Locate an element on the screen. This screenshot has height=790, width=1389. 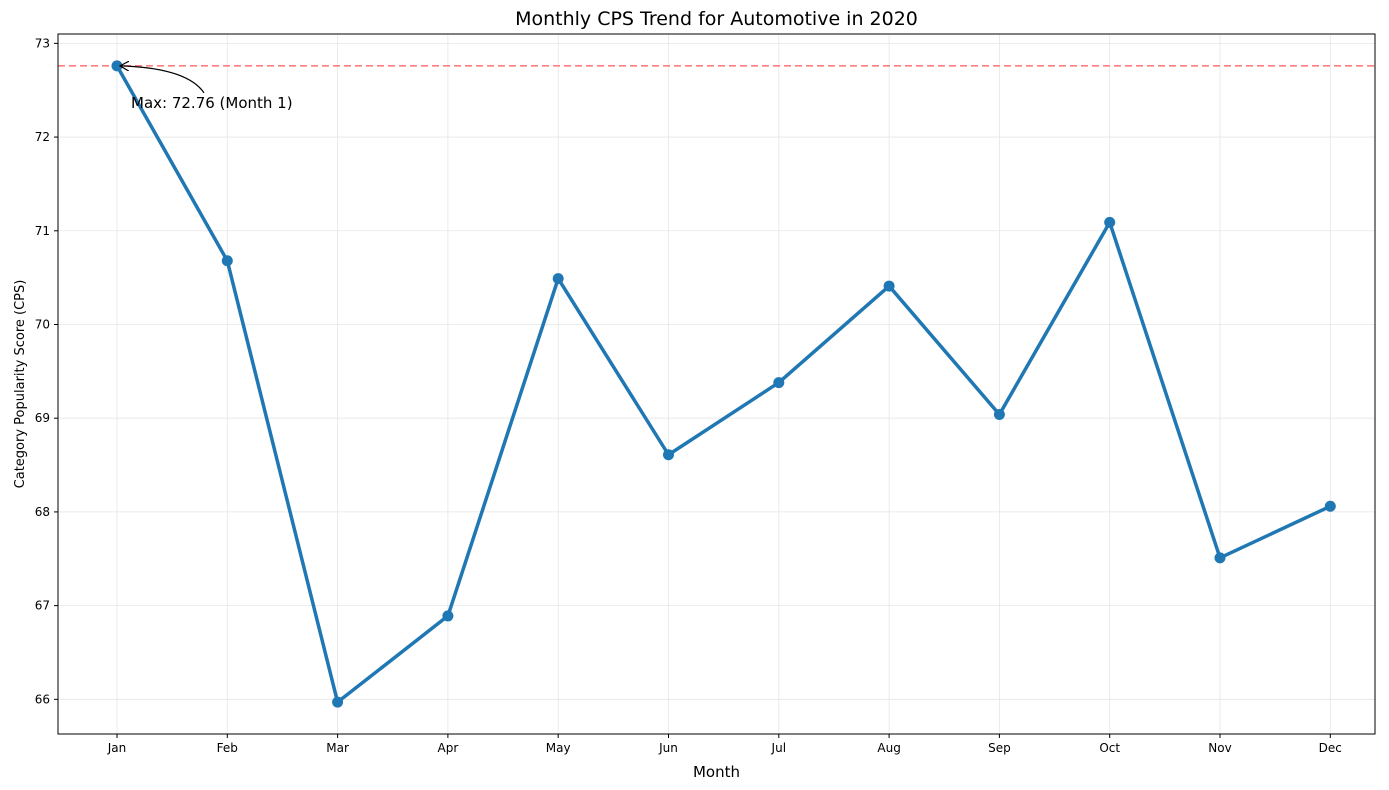
chart-title: Monthly CPS Trend for Automotive in 2020 is located at coordinates (716, 19).